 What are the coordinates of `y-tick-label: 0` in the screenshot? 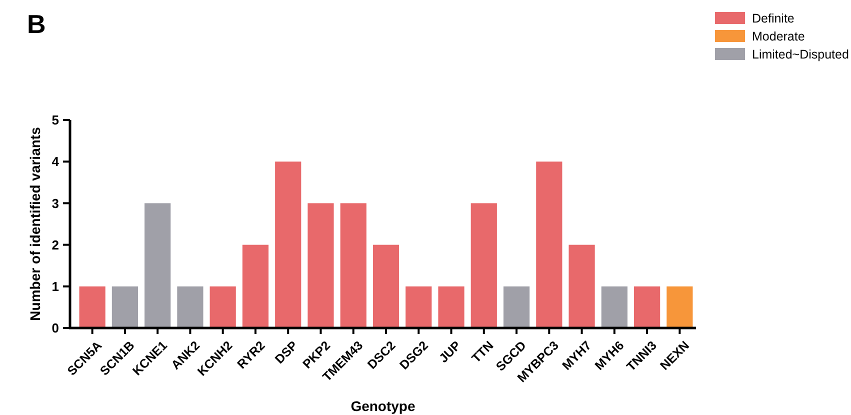 It's located at (55, 328).